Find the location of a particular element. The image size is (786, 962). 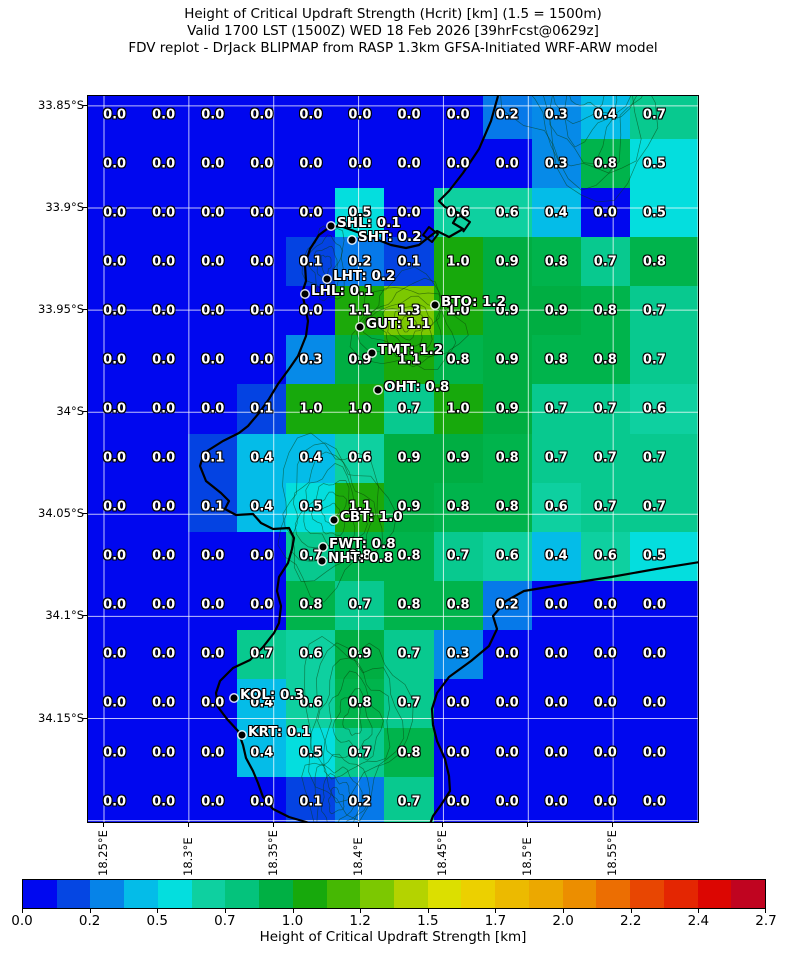

grid-value: 0.2 is located at coordinates (507, 115).